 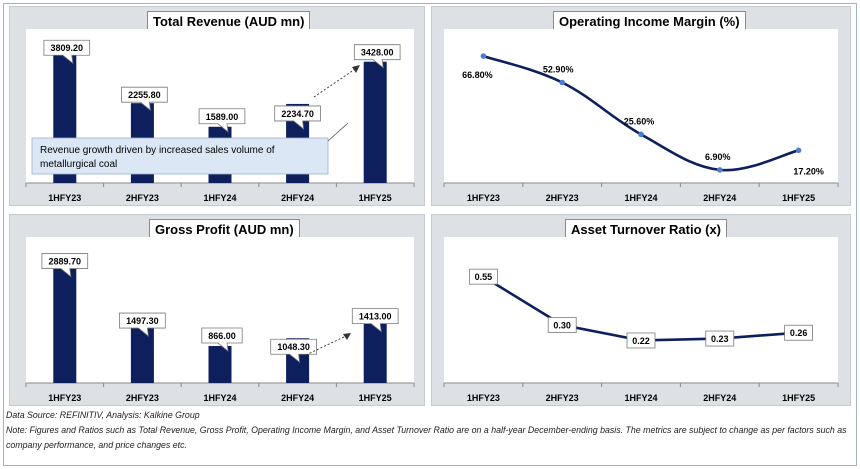 I want to click on data-label: 3428.00, so click(x=377, y=53).